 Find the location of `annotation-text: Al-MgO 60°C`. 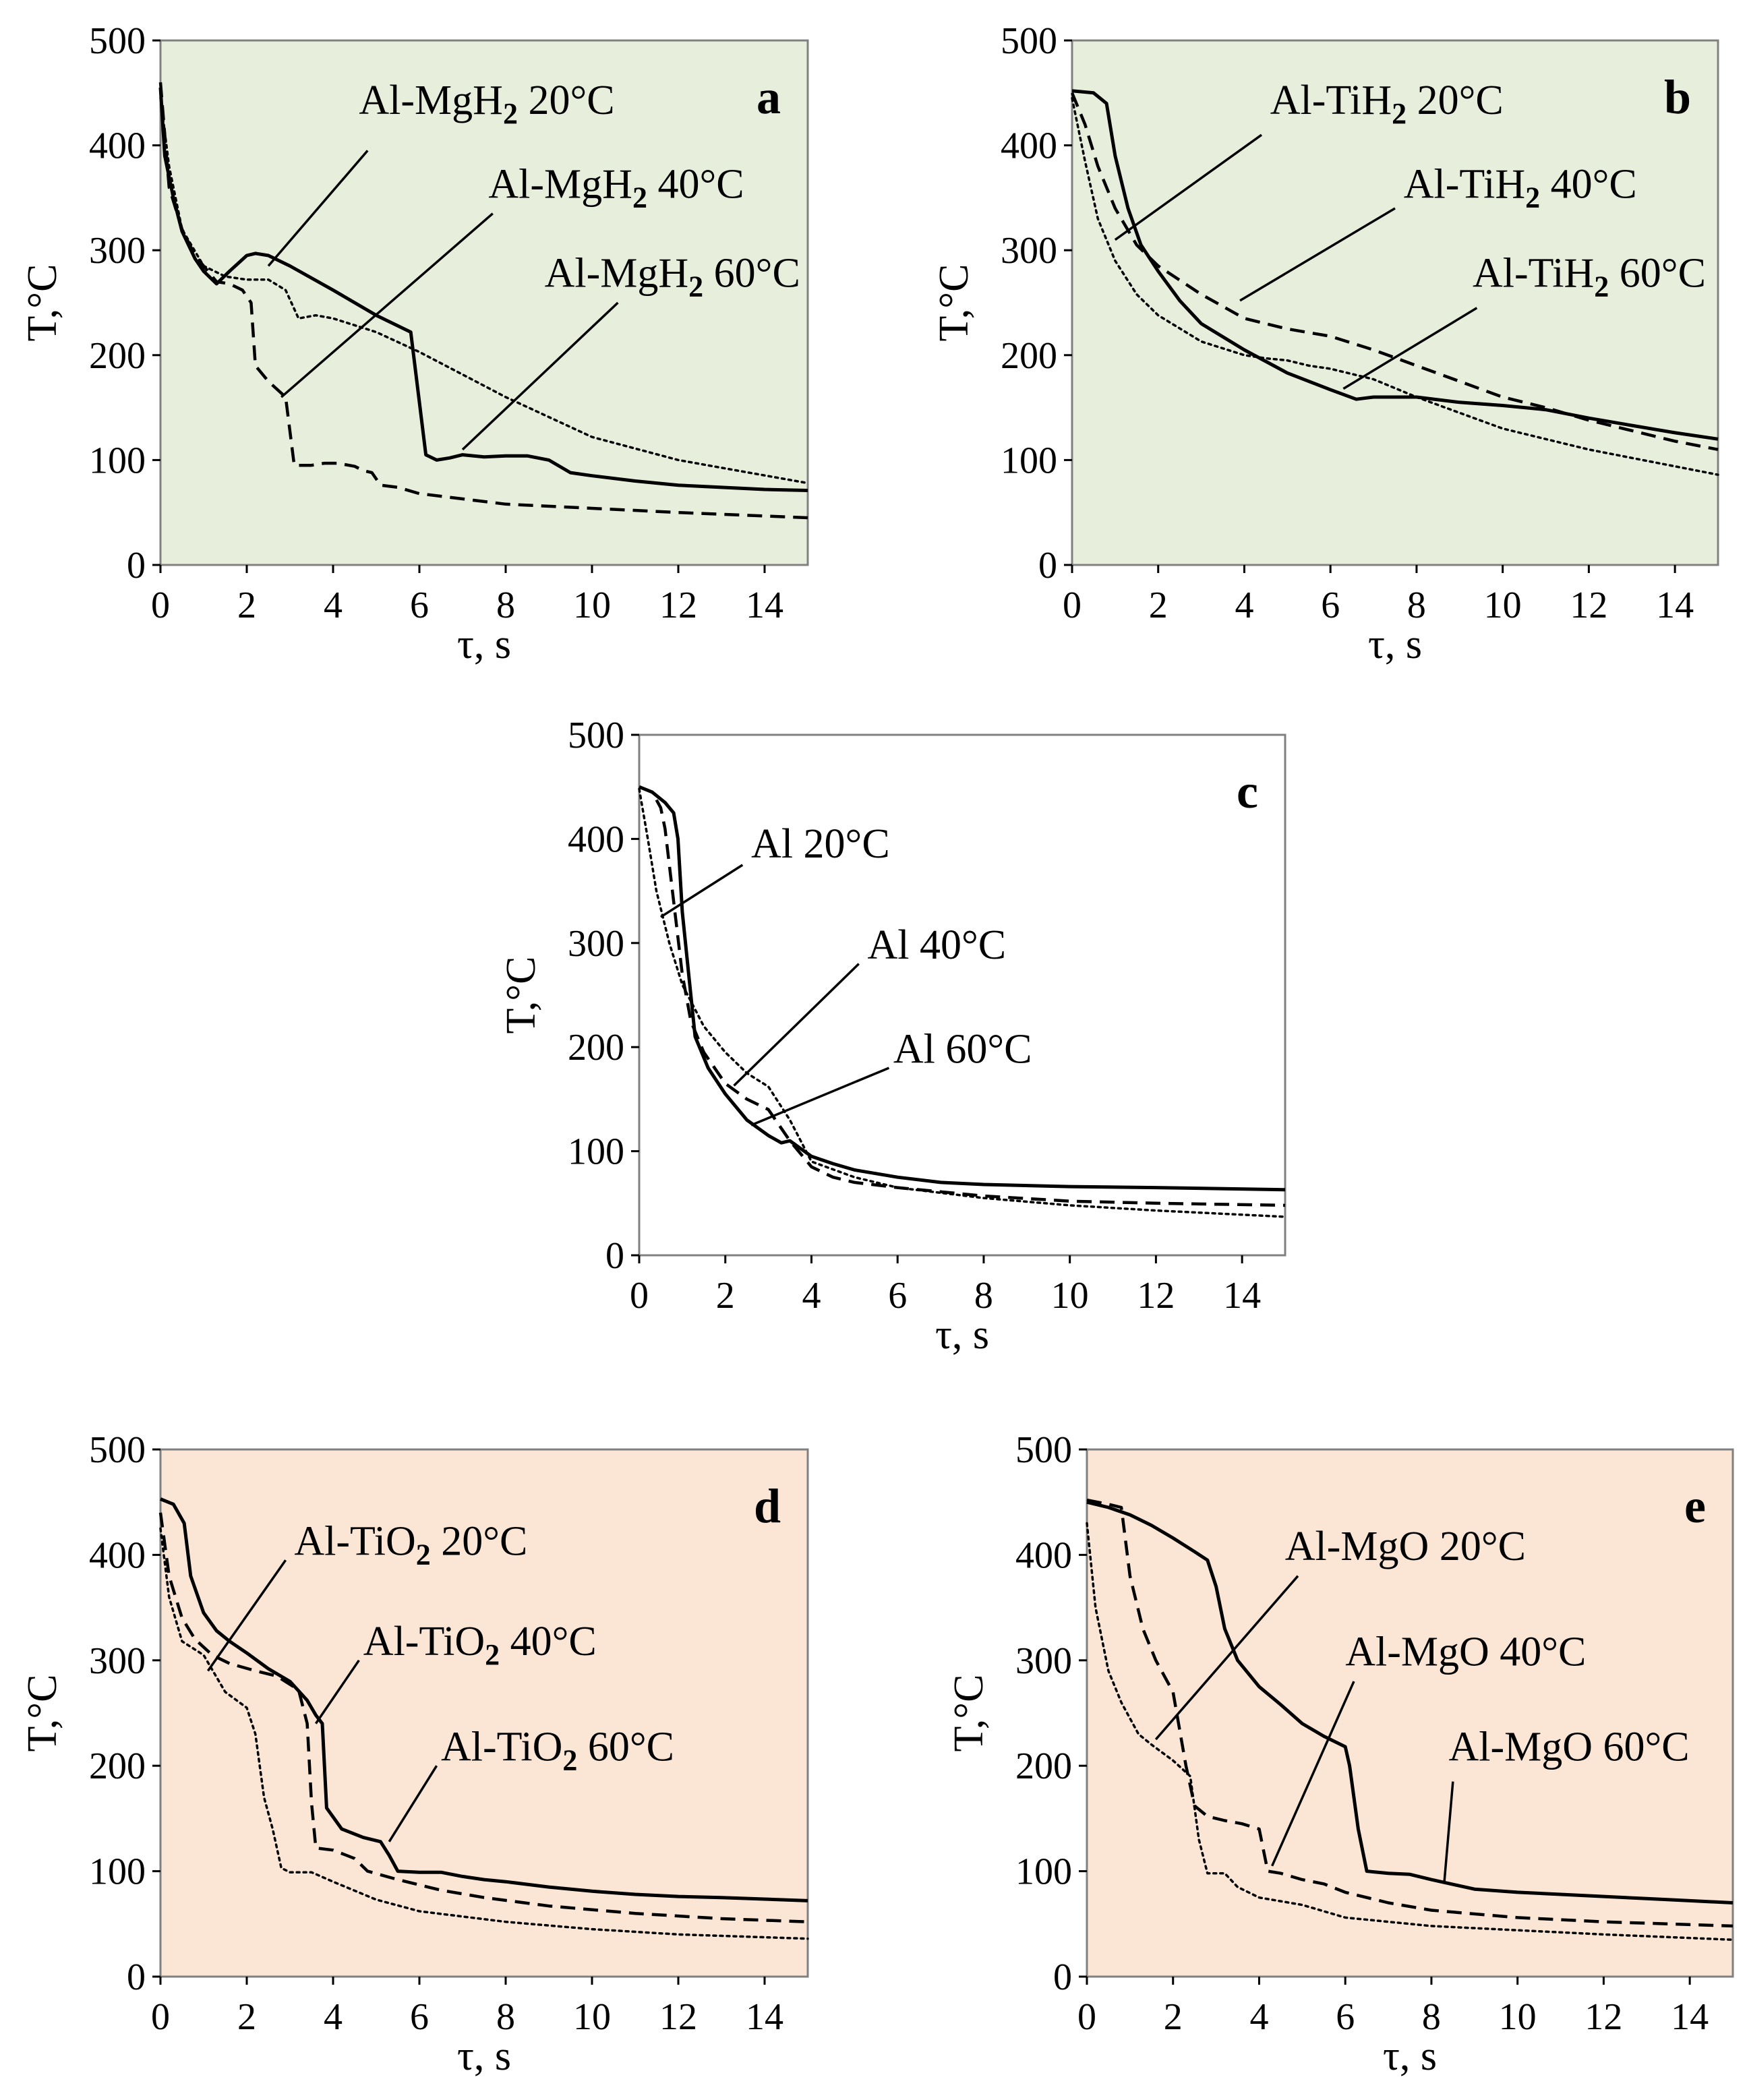

annotation-text: Al-MgO 60°C is located at coordinates (1568, 1747).